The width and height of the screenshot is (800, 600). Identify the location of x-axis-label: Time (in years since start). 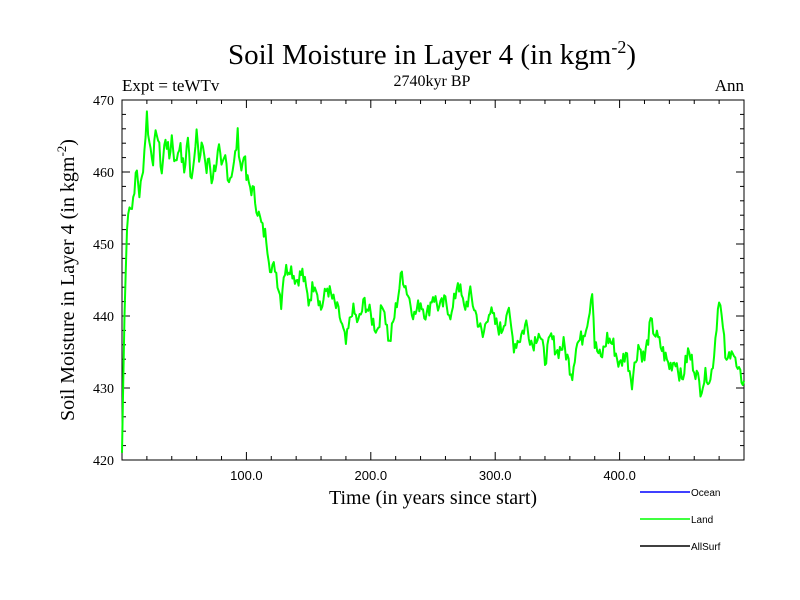
(433, 498).